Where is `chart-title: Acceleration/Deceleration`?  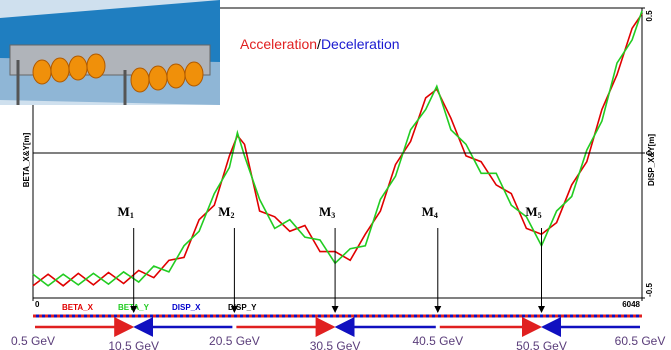 chart-title: Acceleration/Deceleration is located at coordinates (320, 44).